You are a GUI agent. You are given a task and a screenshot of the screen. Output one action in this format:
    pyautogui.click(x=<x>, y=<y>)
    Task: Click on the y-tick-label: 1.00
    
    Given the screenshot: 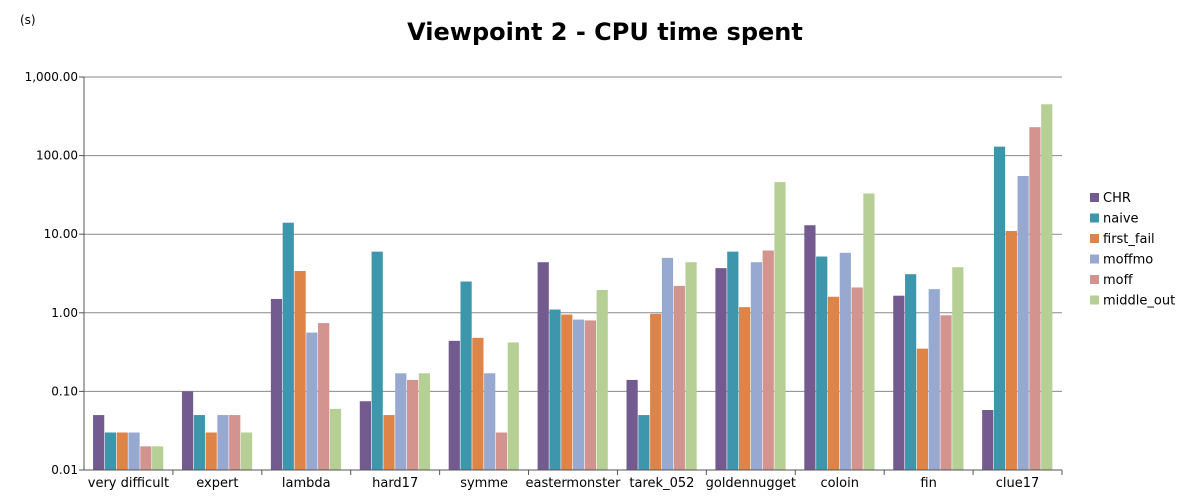 What is the action you would take?
    pyautogui.click(x=64, y=313)
    